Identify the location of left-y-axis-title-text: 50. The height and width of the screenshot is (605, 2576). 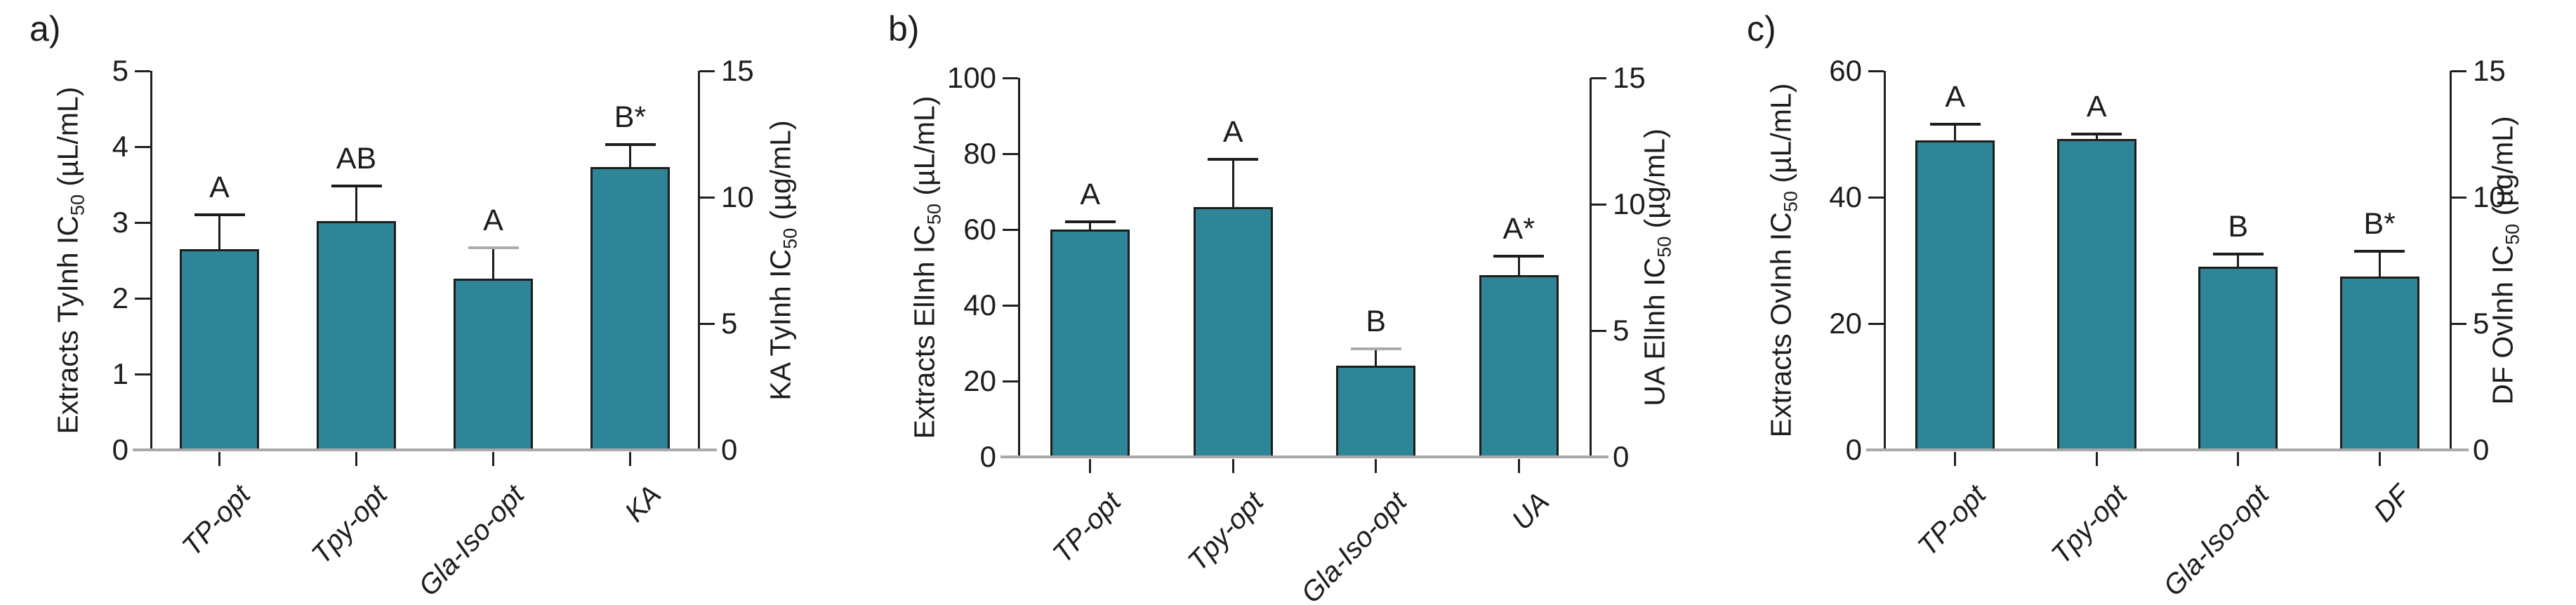
(1791, 202).